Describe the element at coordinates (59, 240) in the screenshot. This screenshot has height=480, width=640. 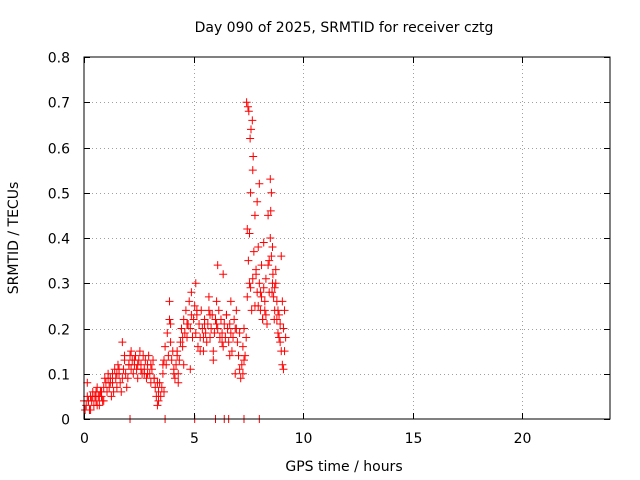
I see `y-tick-label: 0.4` at that location.